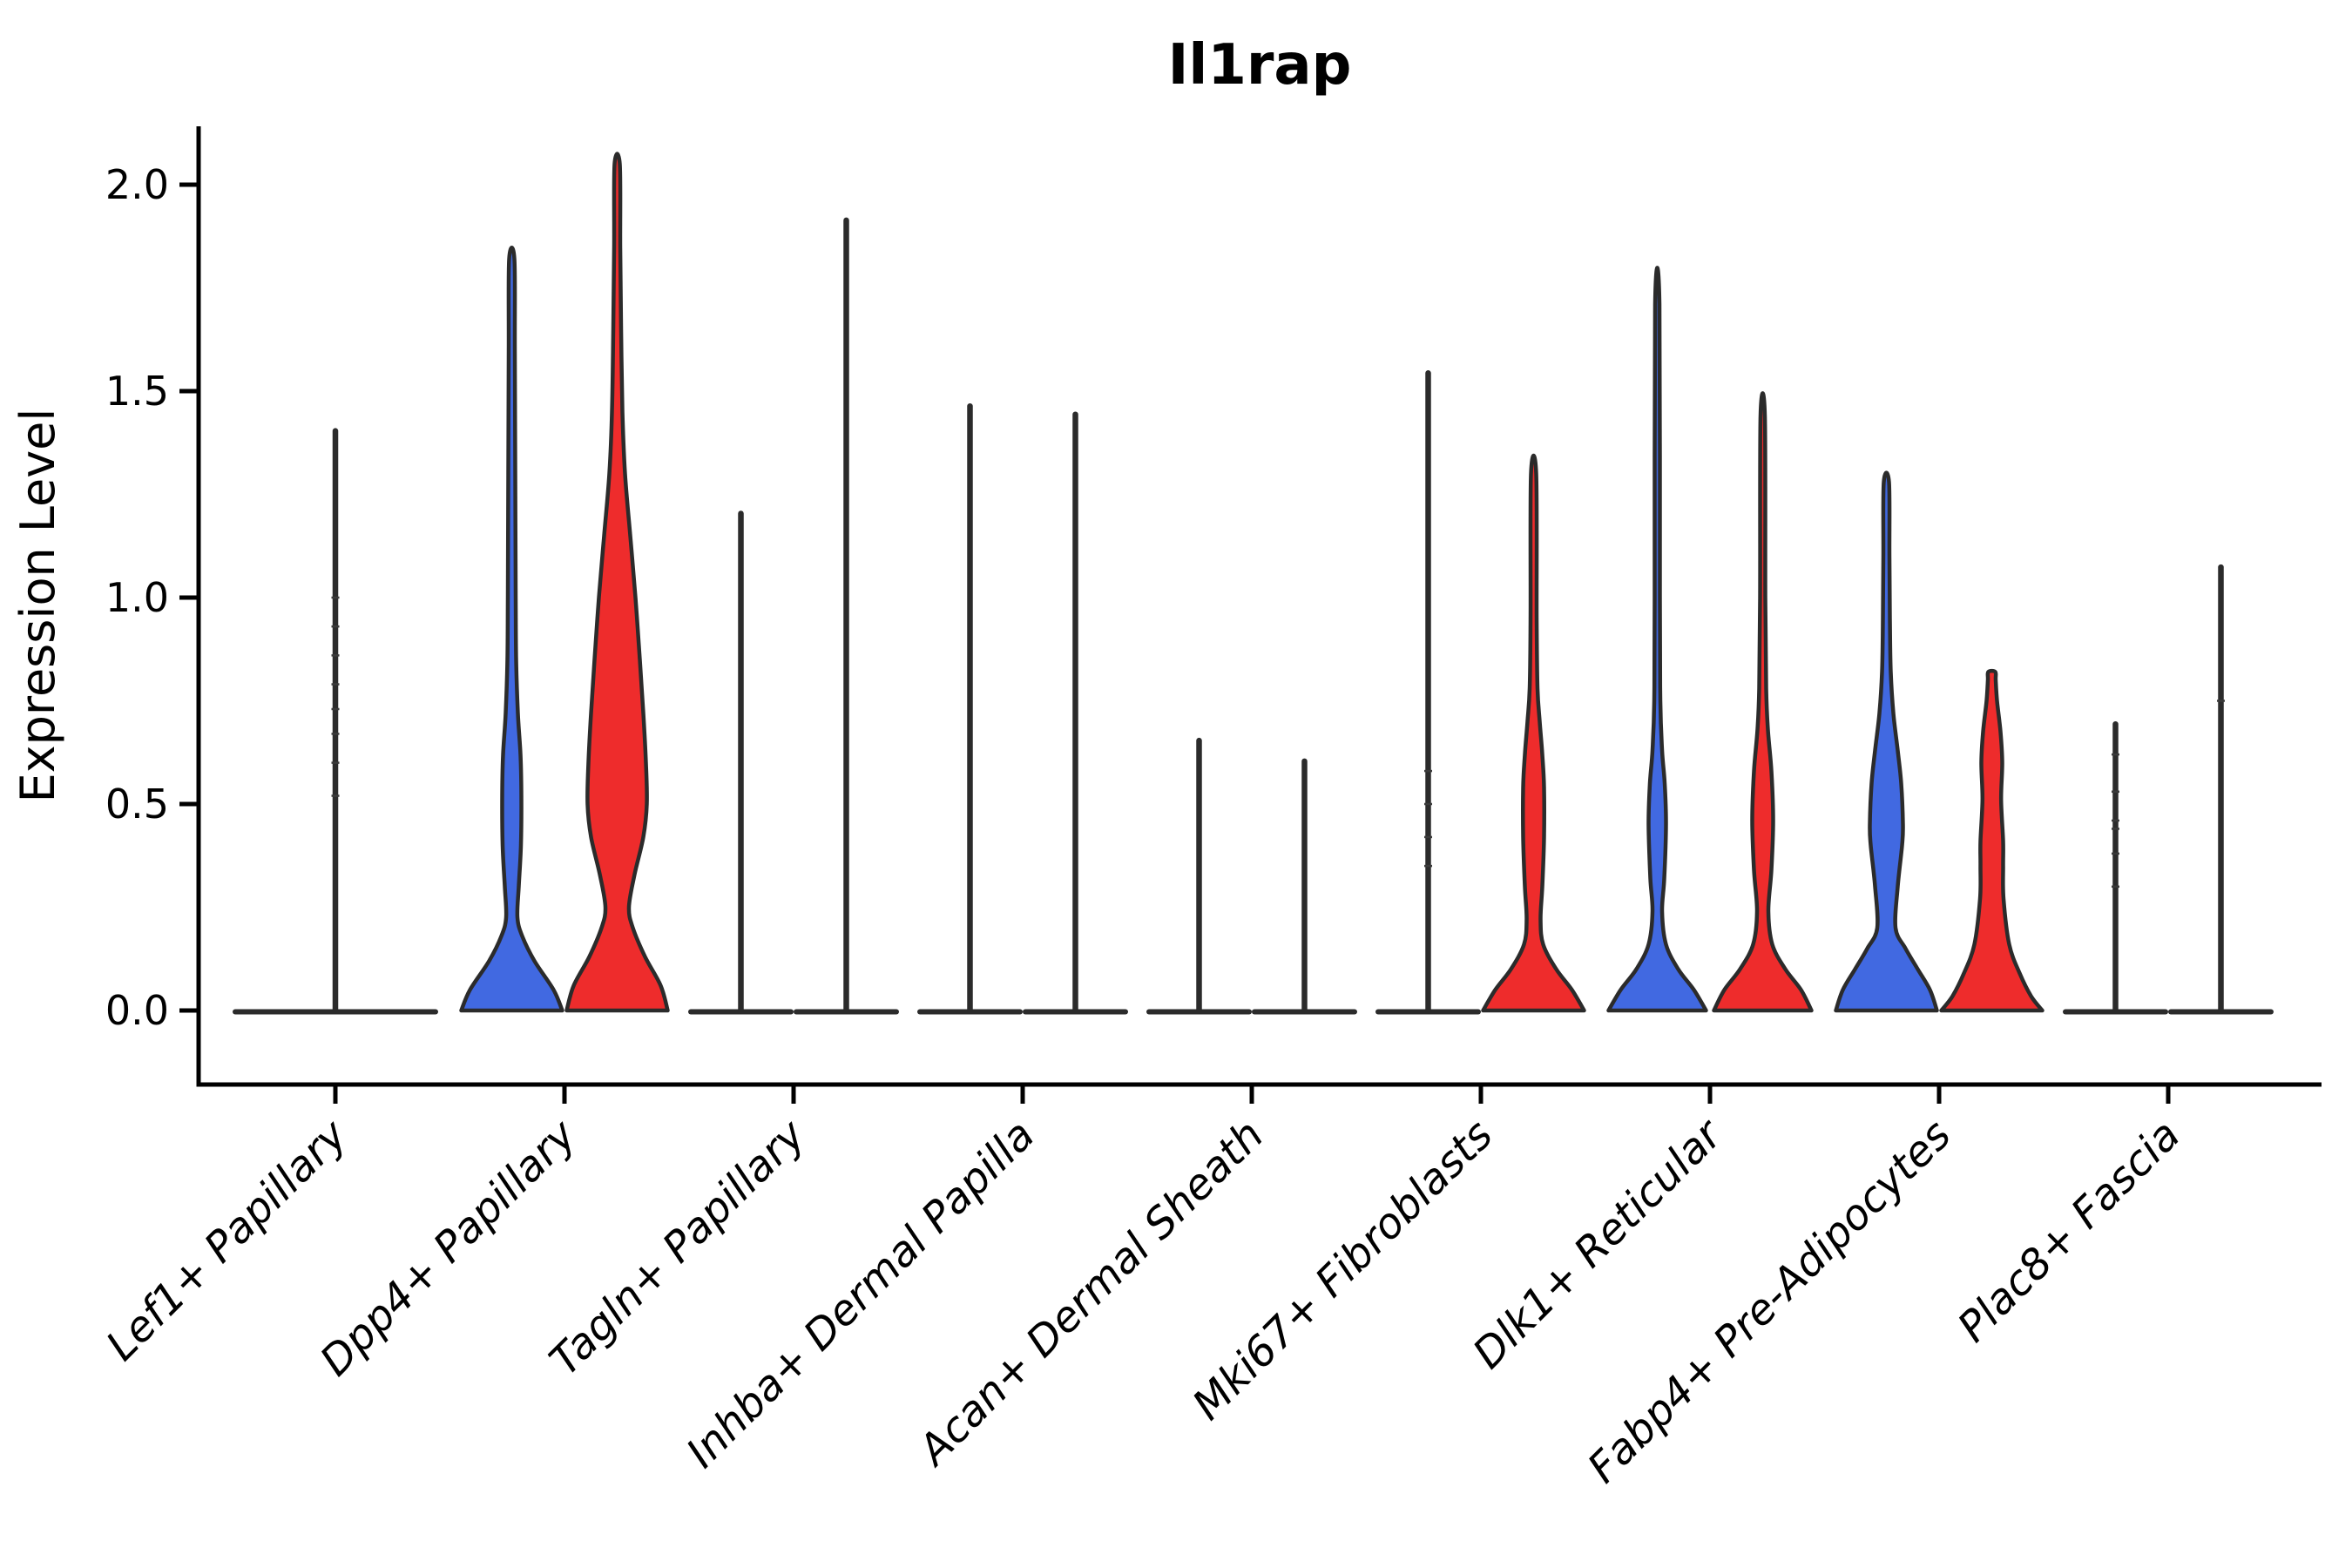  I want to click on violin-6-left, so click(1657, 639).